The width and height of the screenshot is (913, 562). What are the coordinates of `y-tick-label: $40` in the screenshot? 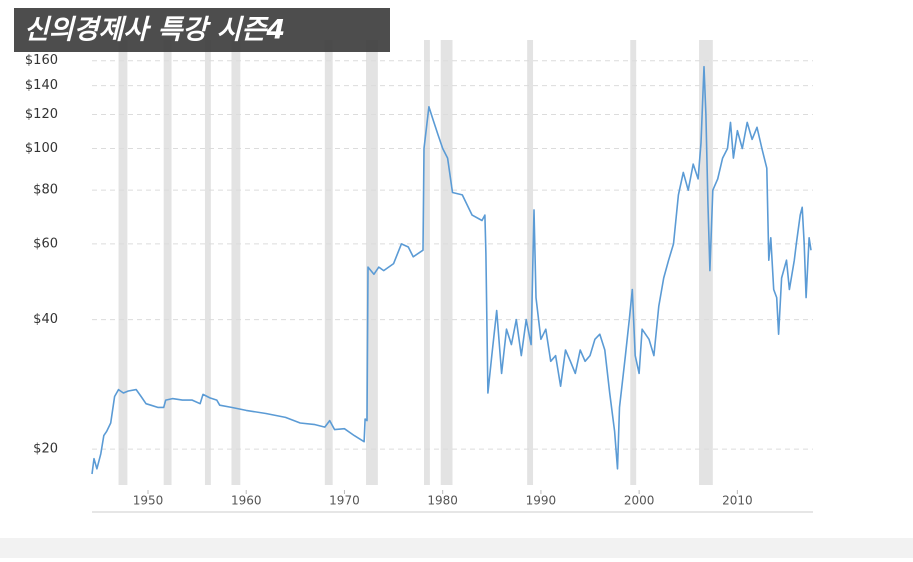 It's located at (45, 319).